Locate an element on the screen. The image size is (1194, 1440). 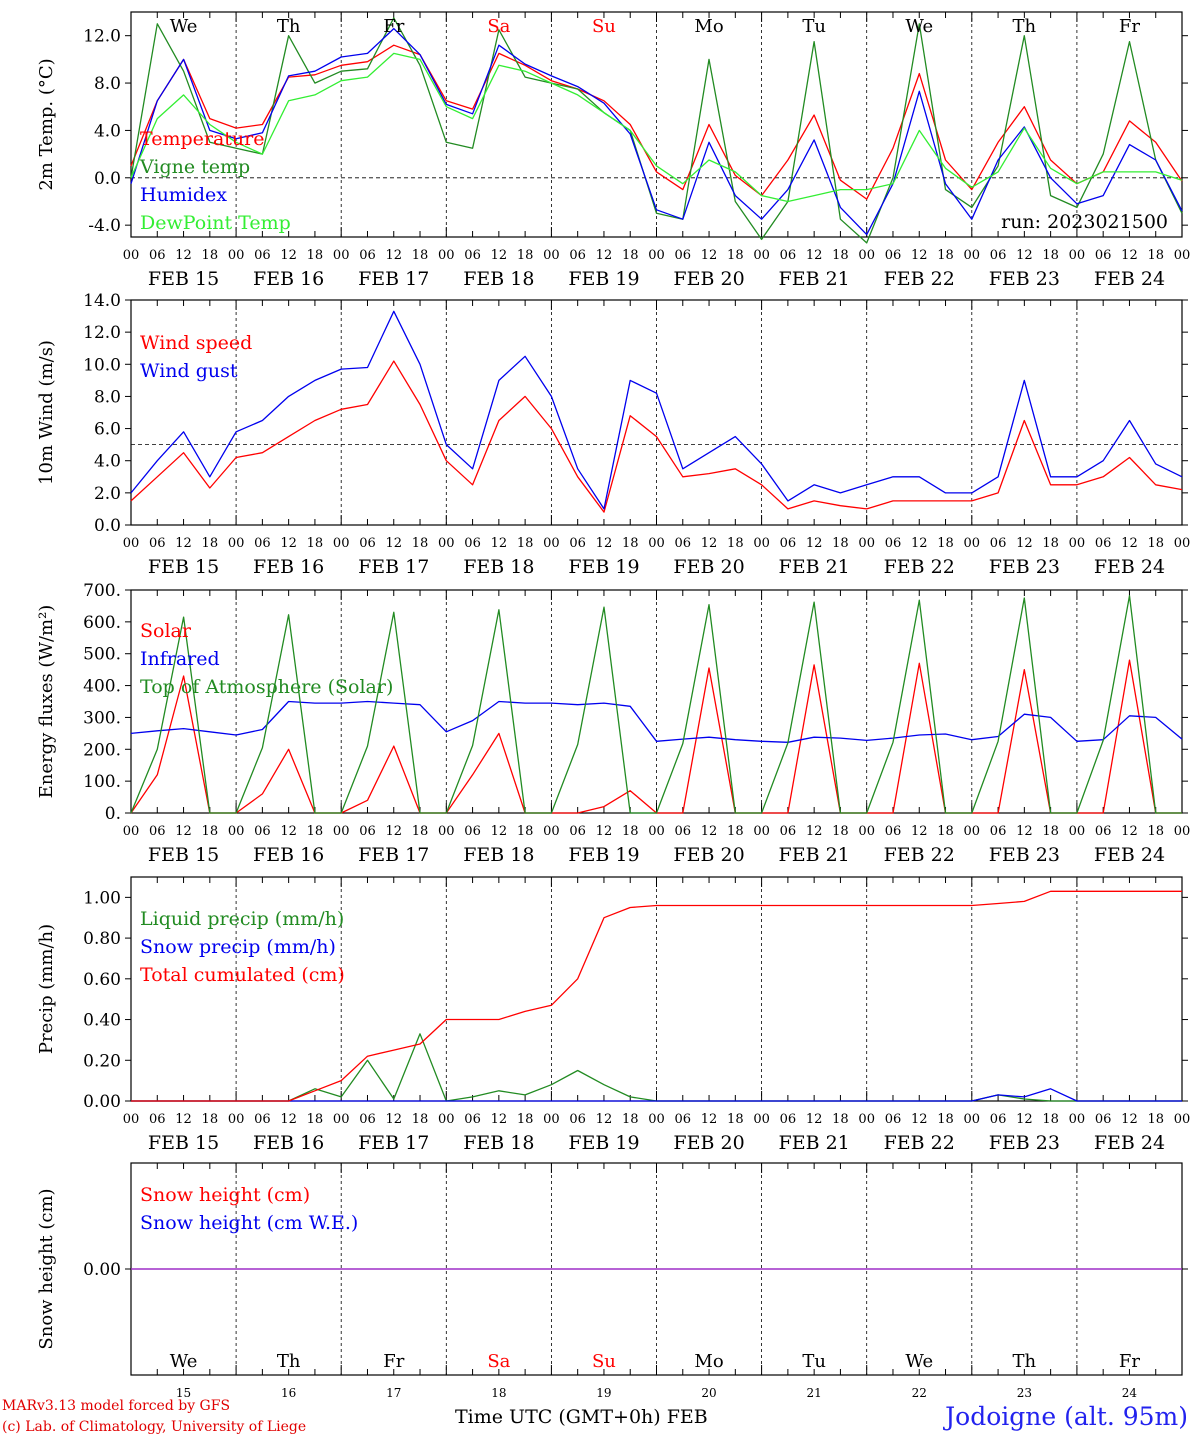
date-label: FEB 17 is located at coordinates (393, 1143).